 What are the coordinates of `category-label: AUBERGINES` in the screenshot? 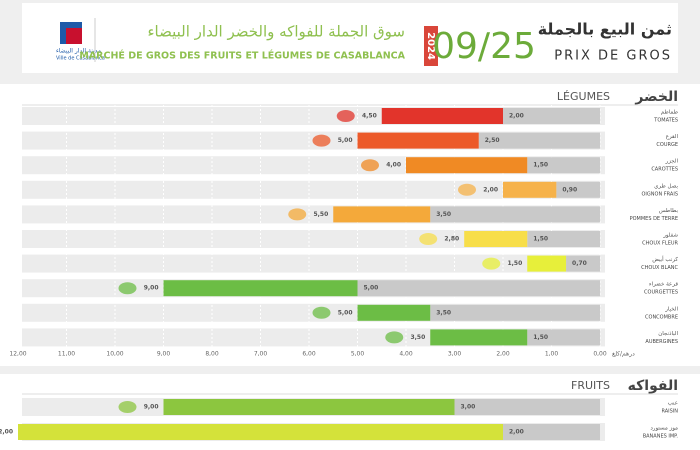 It's located at (661, 342).